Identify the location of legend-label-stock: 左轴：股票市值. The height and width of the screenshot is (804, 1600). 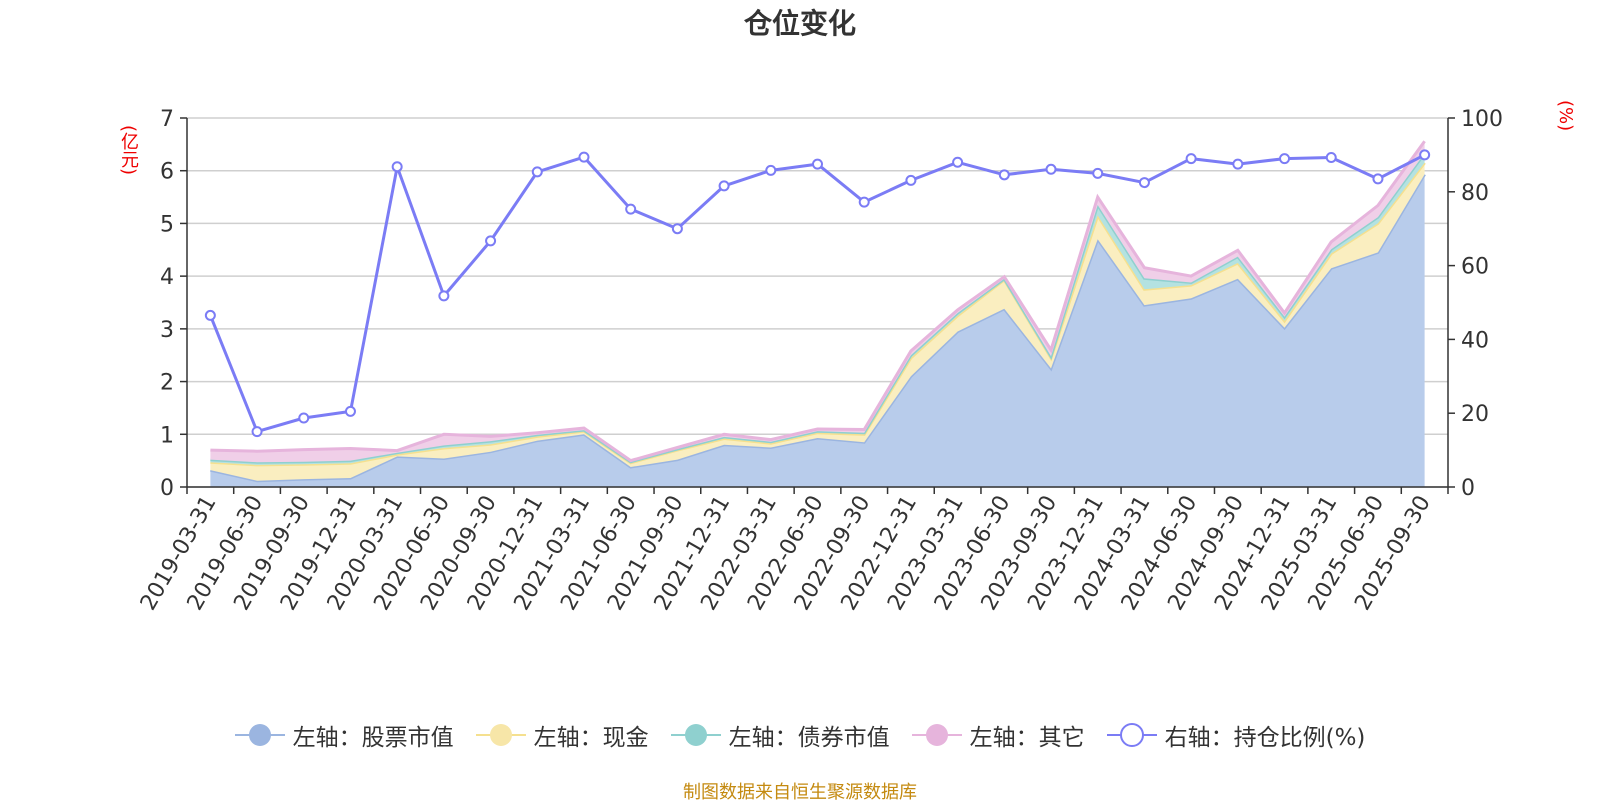
(373, 738).